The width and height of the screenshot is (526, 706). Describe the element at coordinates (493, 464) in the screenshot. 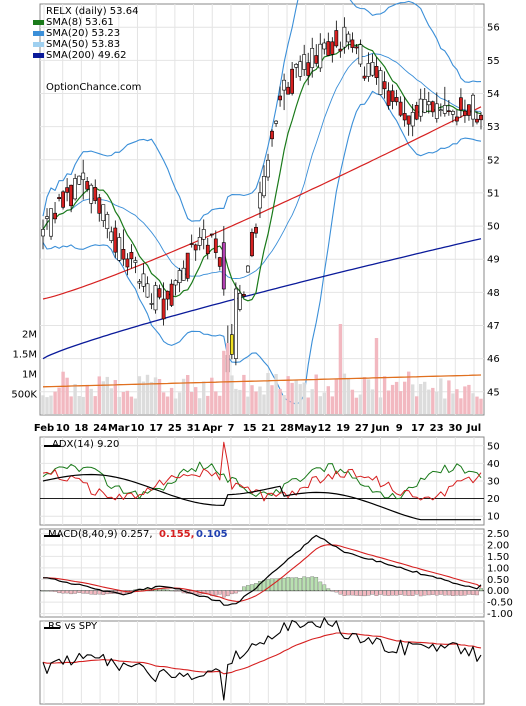

I see `adx-tick-label: 40` at that location.